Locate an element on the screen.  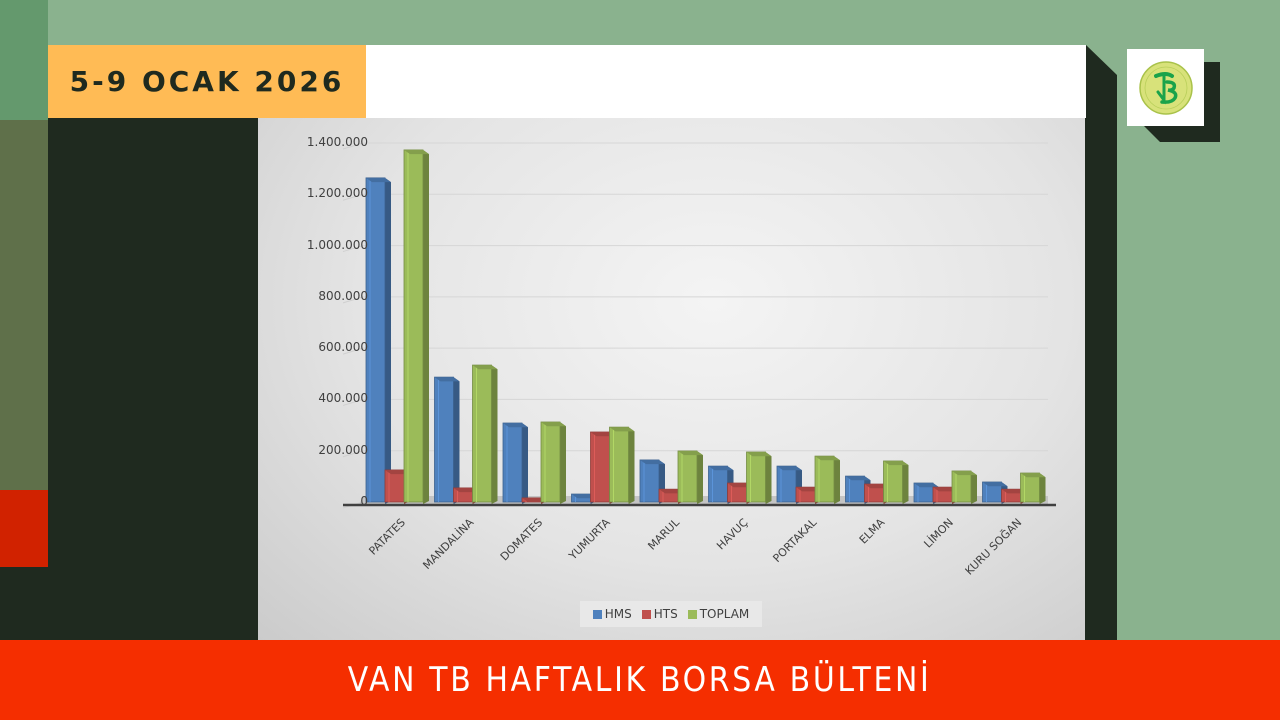
footer-banner: VAN TB HAFTALIK BORSA BÜLTENİ is located at coordinates (640, 680).